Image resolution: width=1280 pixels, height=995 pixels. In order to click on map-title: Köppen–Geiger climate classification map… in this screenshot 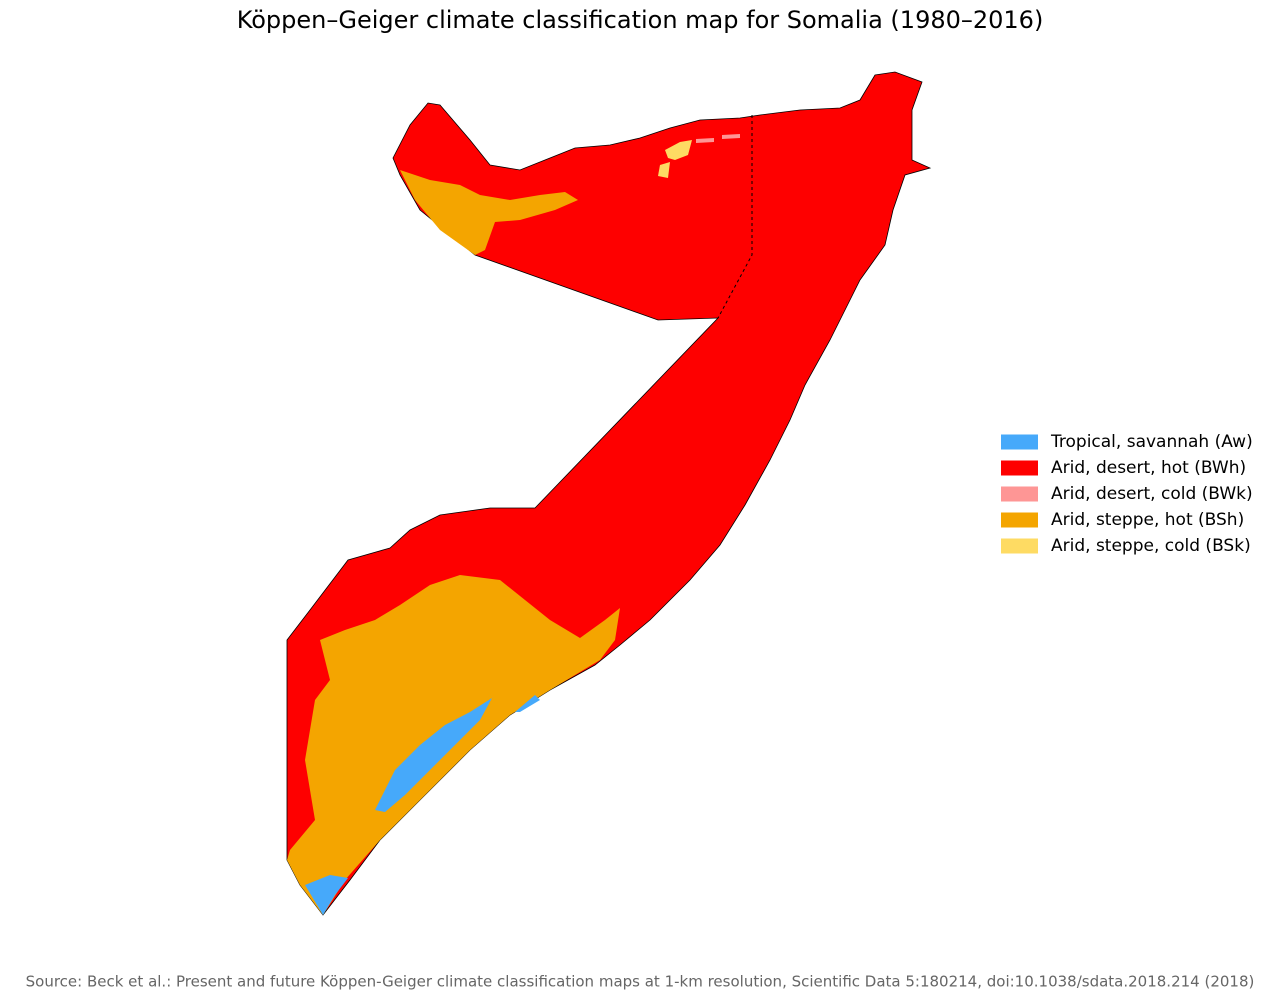, I will do `click(640, 20)`.